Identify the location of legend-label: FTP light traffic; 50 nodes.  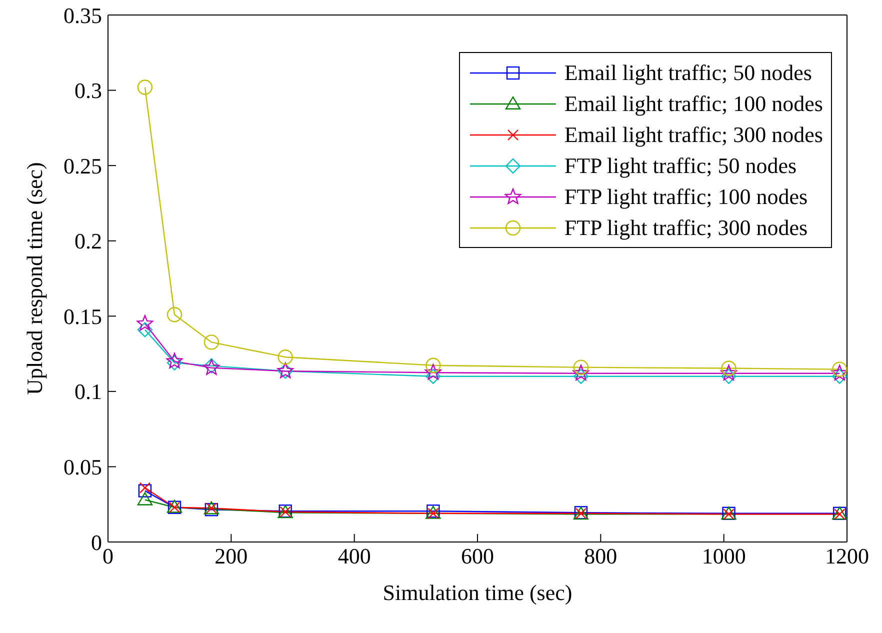
(680, 165).